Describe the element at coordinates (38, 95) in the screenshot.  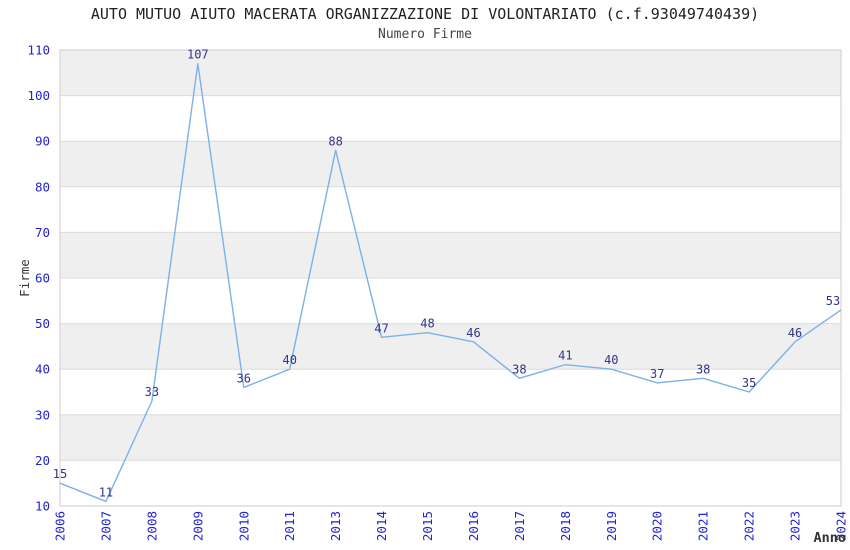
I see `y-tick-label: 100` at that location.